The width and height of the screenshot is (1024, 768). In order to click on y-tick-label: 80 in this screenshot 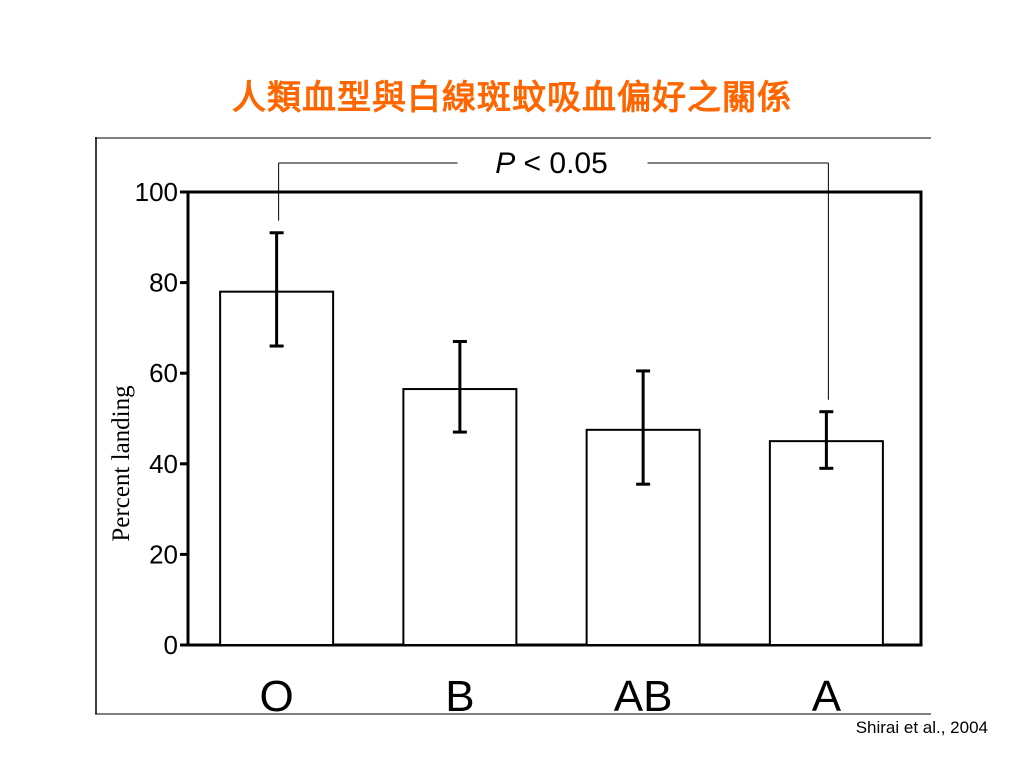, I will do `click(163, 283)`.